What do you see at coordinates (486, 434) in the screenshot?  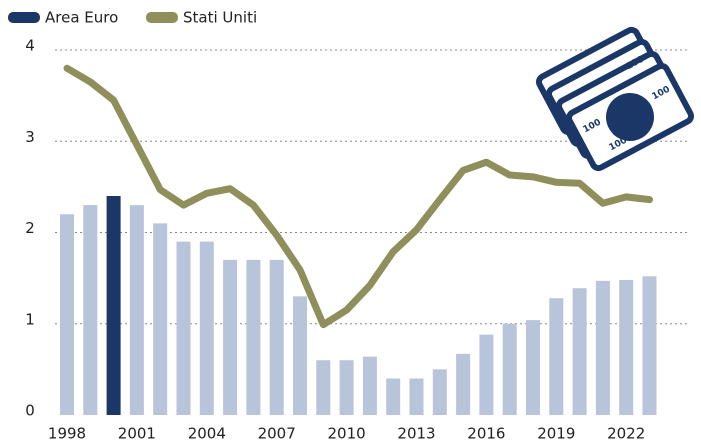 I see `x-tick-label: 2016` at bounding box center [486, 434].